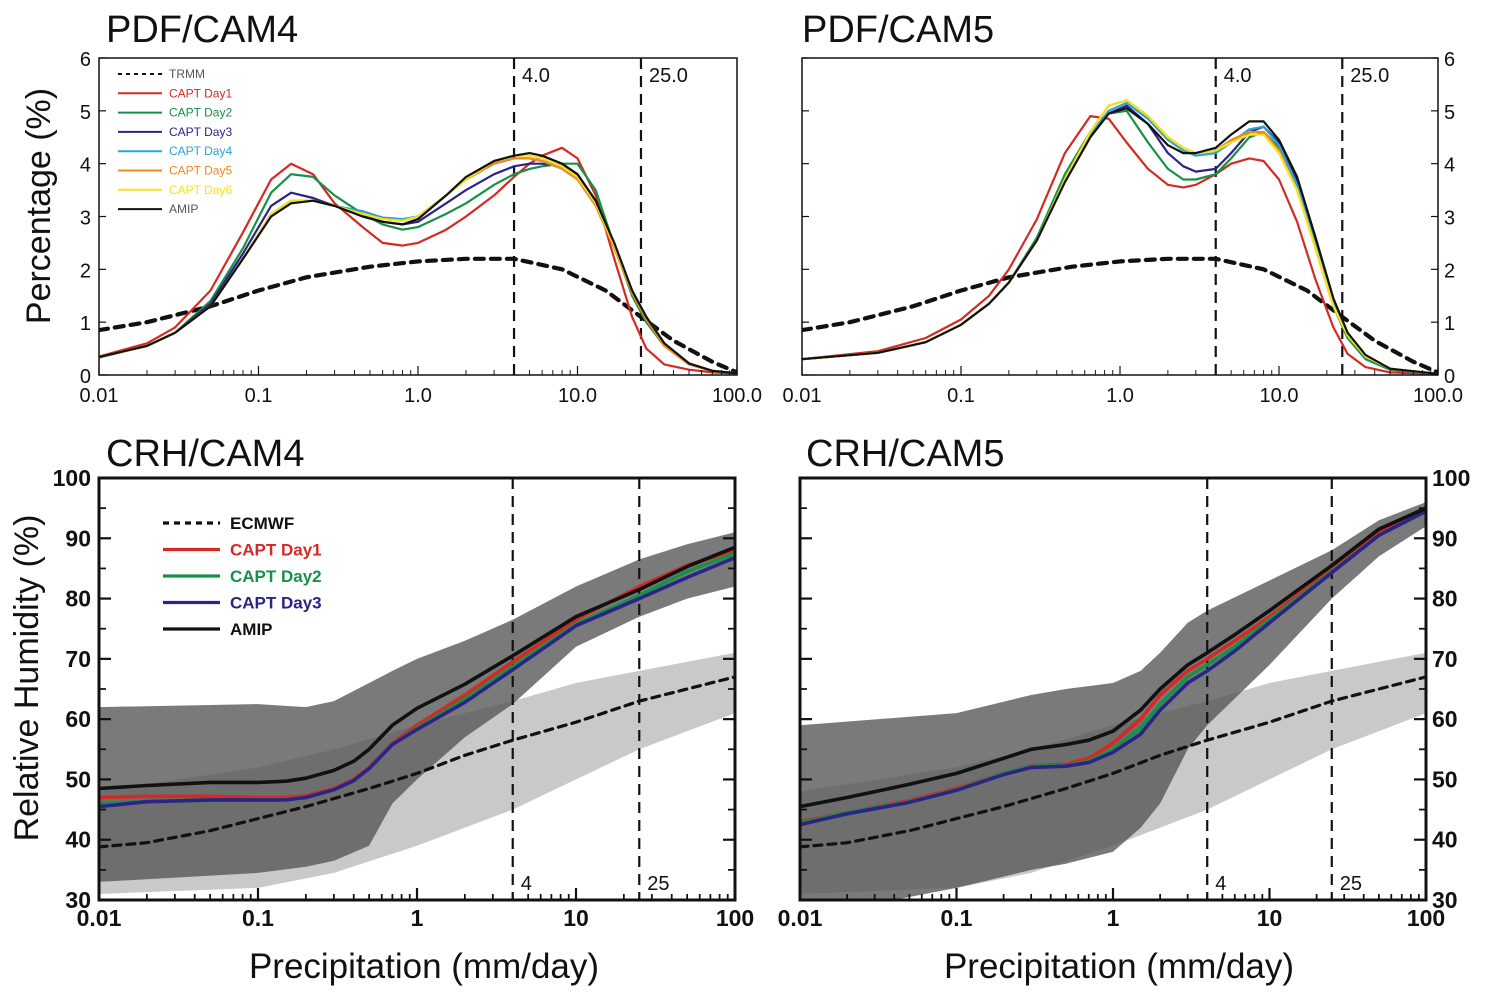 The image size is (1503, 1001). What do you see at coordinates (200, 113) in the screenshot?
I see `panel0-legend-label: CAPT Day2` at bounding box center [200, 113].